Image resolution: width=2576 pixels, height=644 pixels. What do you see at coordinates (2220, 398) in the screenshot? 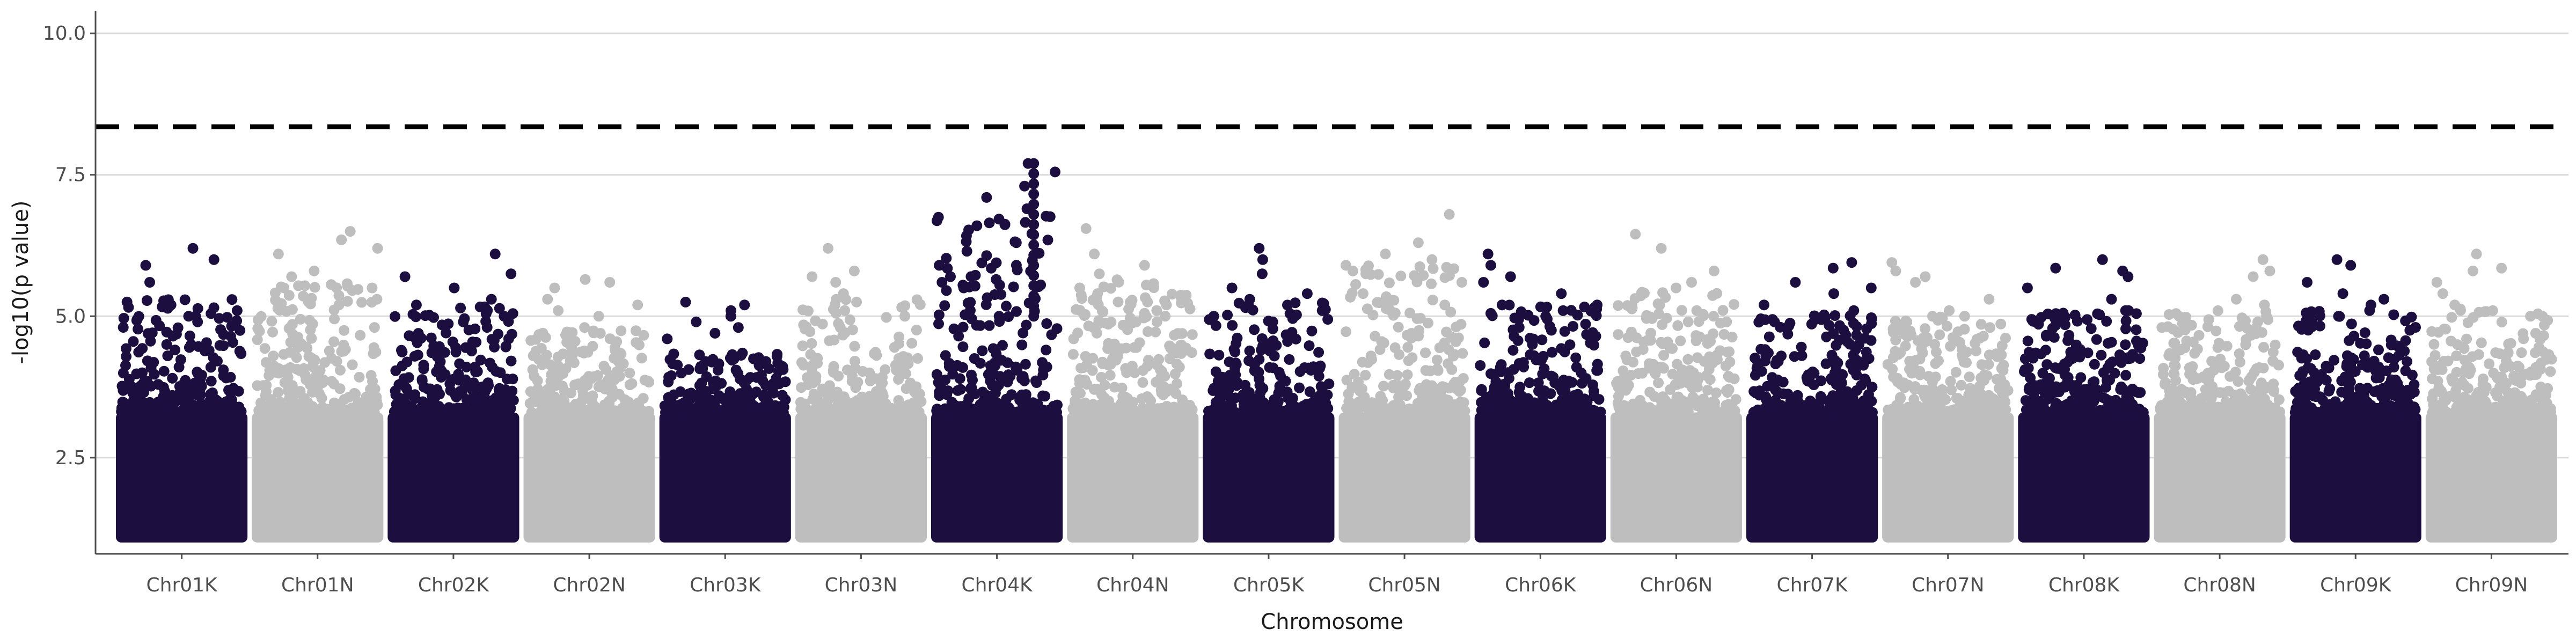
I see `chromosome-Chr08N` at bounding box center [2220, 398].